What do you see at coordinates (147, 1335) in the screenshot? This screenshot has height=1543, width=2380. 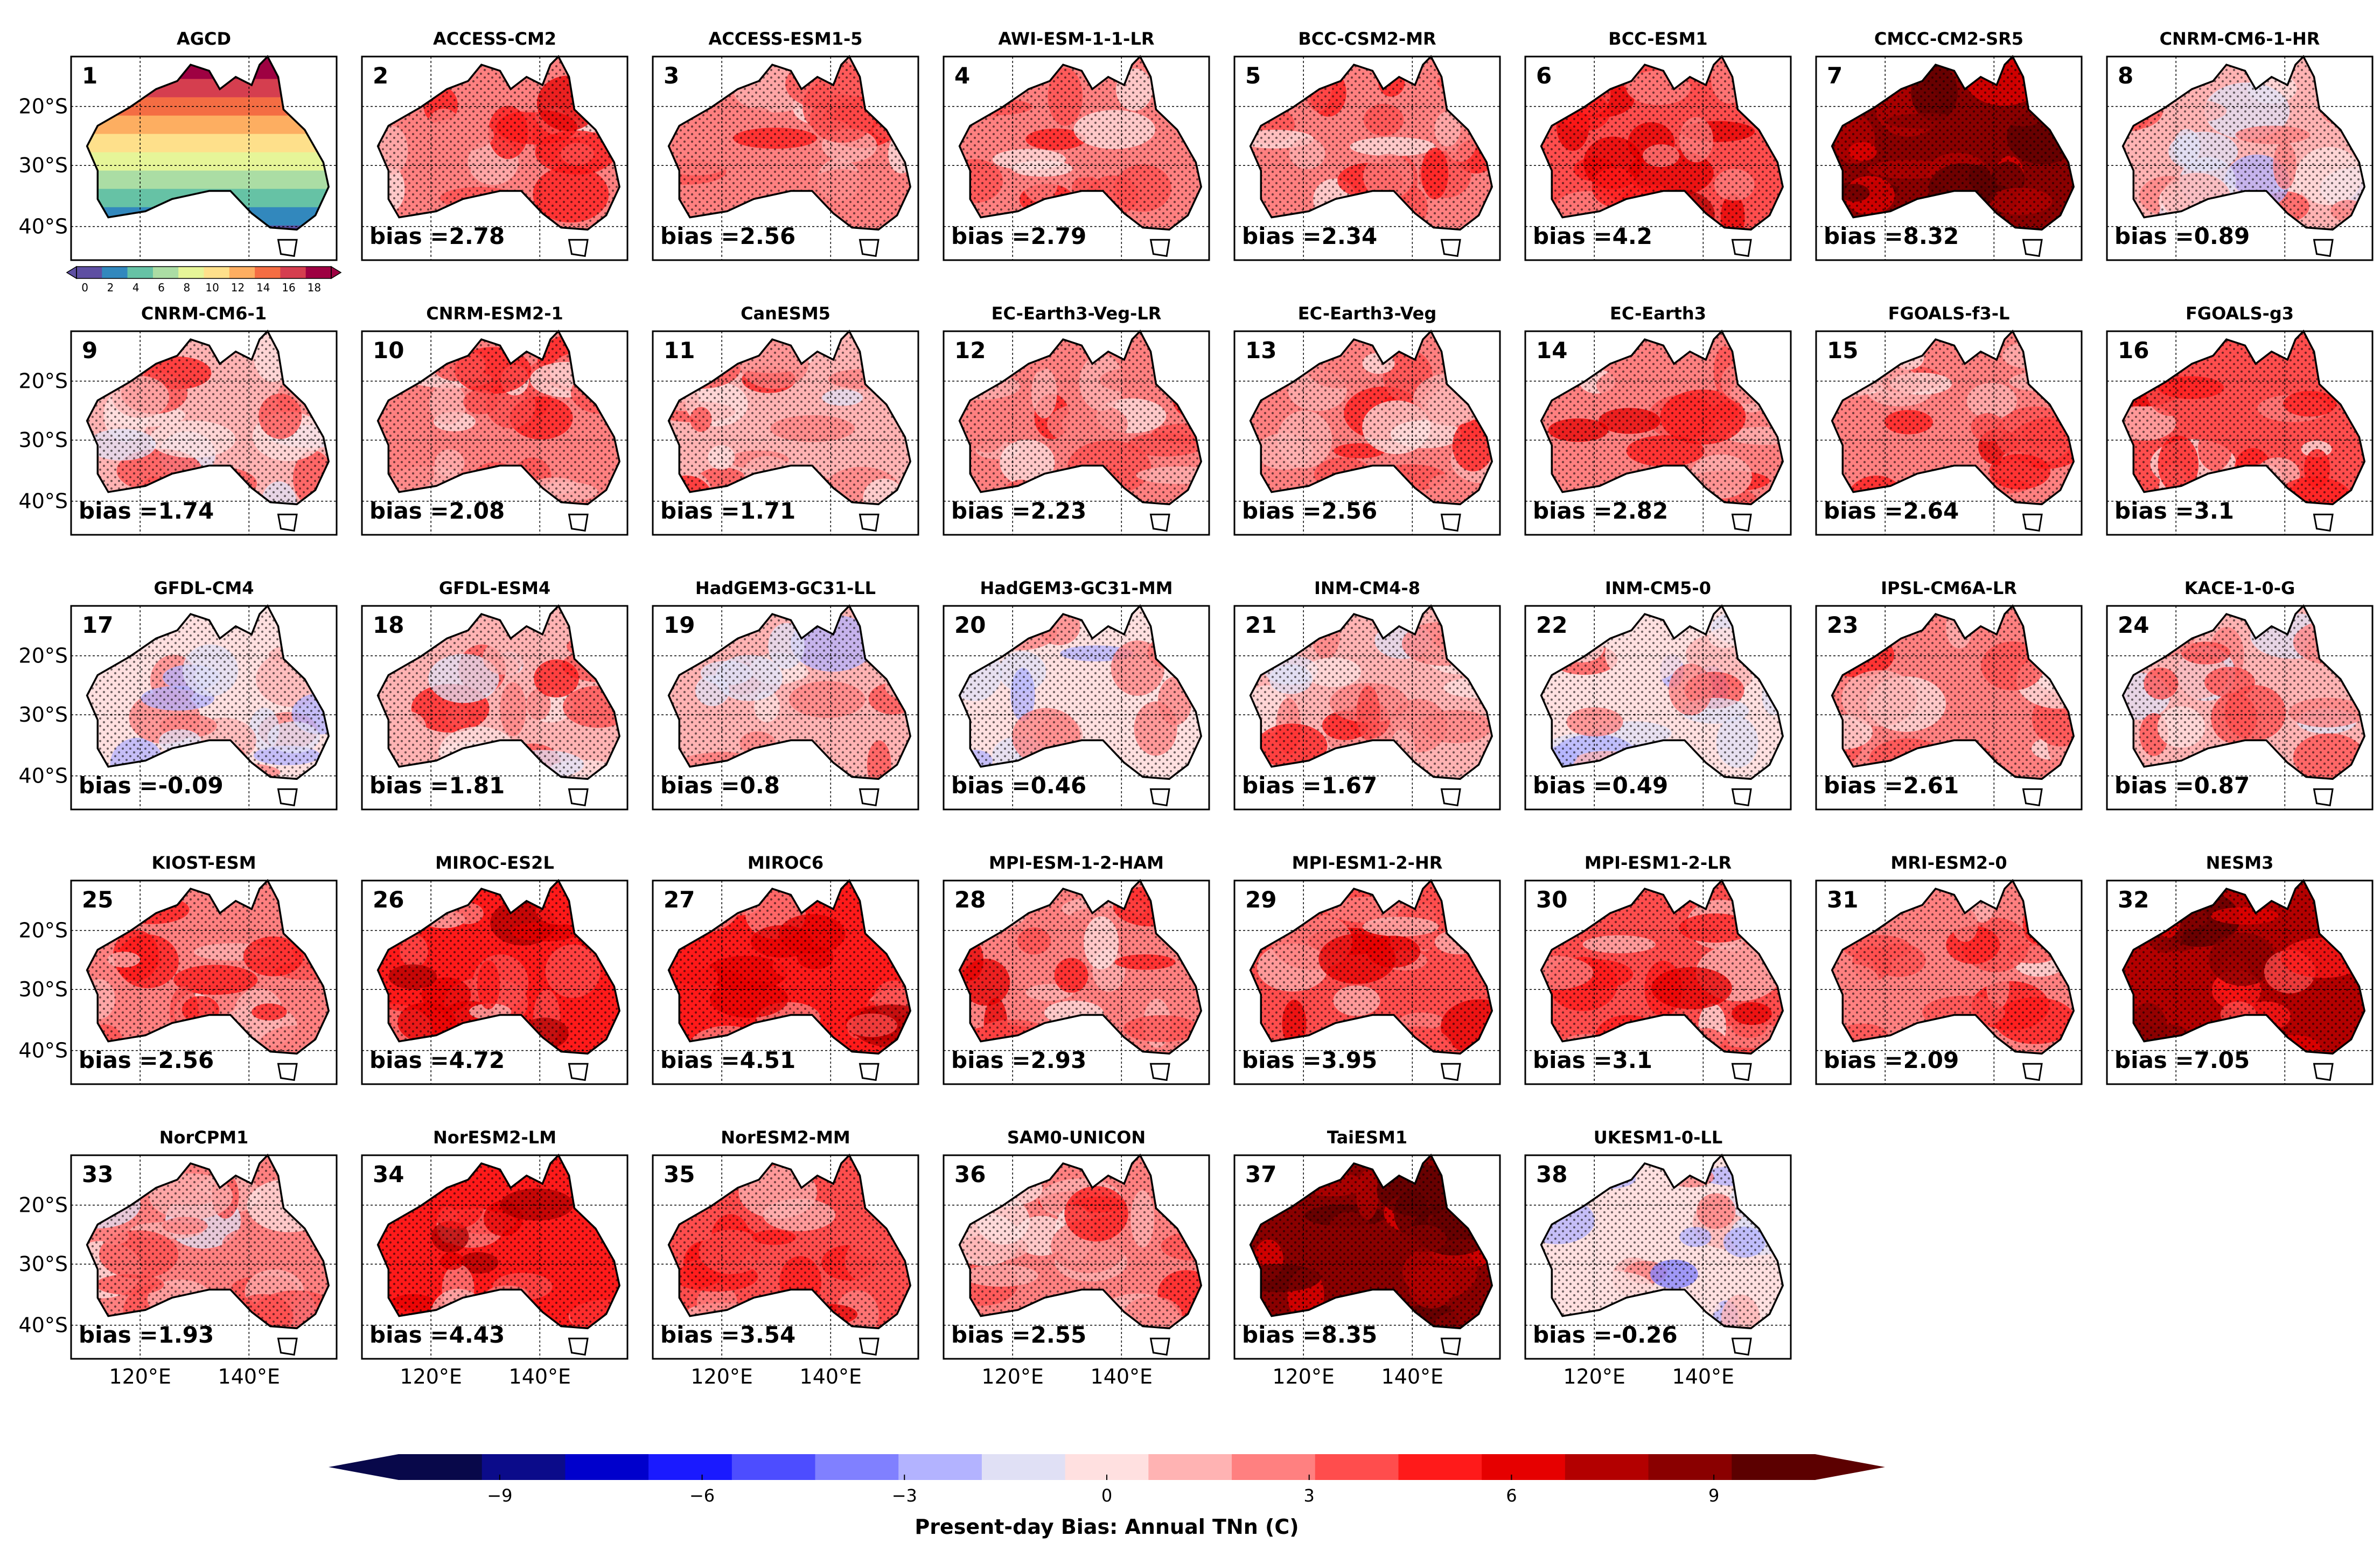 I see `bias-label: bias =1.93` at bounding box center [147, 1335].